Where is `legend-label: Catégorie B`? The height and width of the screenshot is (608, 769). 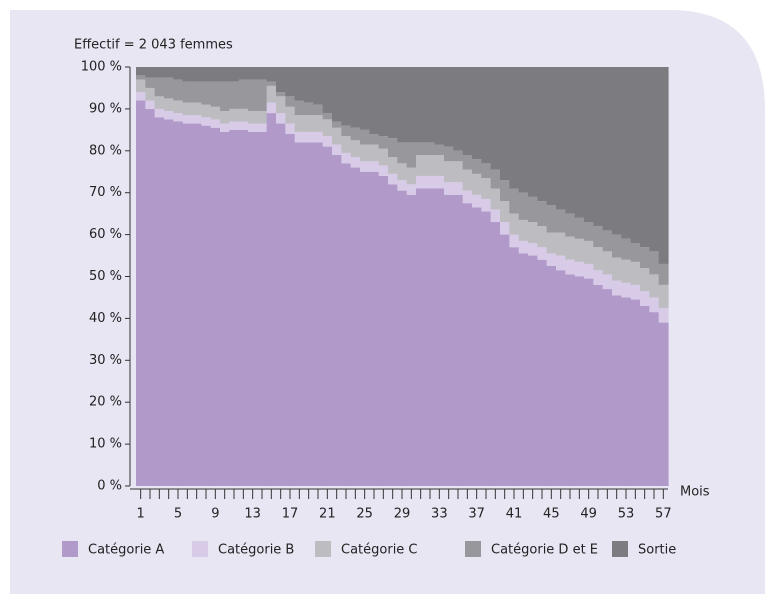 legend-label: Catégorie B is located at coordinates (256, 550).